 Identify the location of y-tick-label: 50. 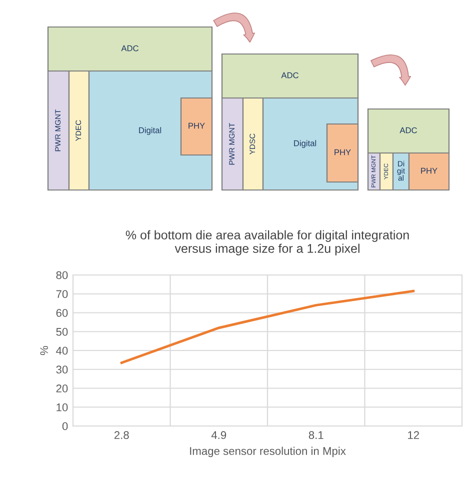
(62, 332).